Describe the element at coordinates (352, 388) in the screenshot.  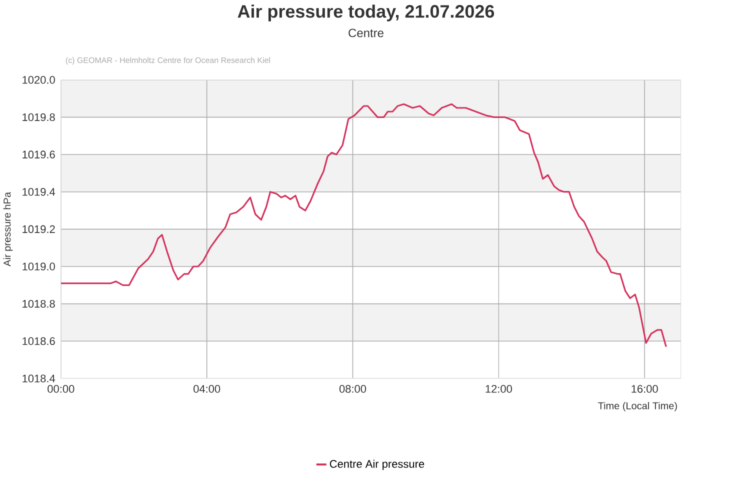
I see `x-tick-label: 08:00` at that location.